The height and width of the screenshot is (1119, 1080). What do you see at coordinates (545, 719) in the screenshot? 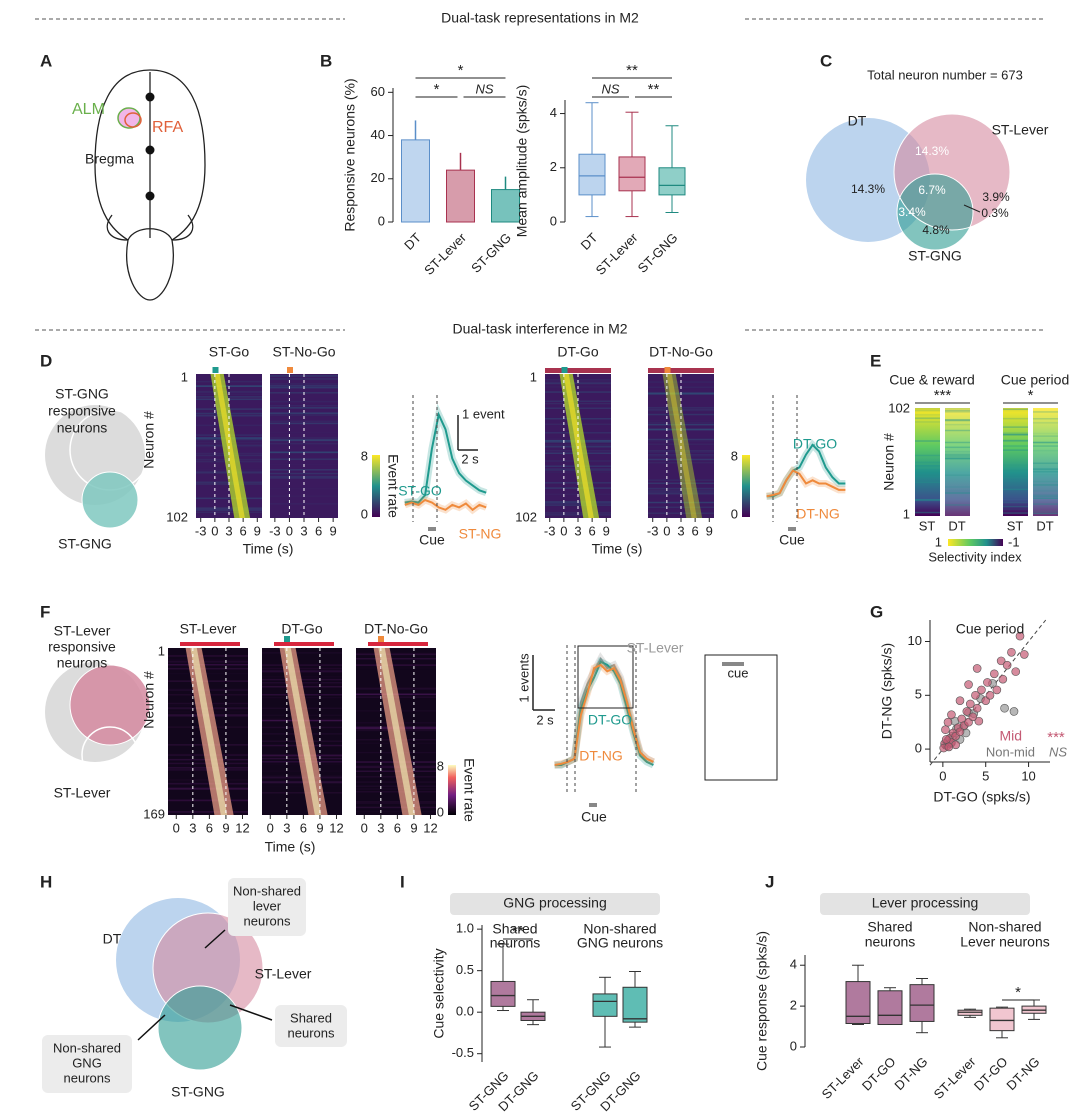
I see `scale-label: 2 s` at bounding box center [545, 719].